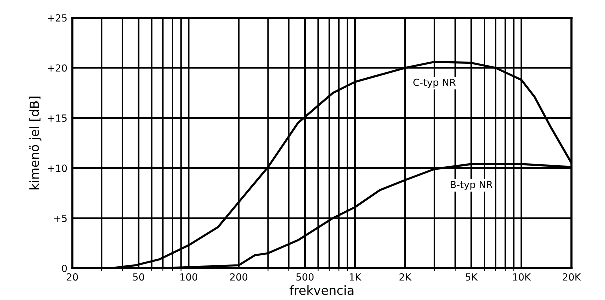 This screenshot has width=605, height=300. What do you see at coordinates (58, 168) in the screenshot?
I see `y-tick-label: +10` at bounding box center [58, 168].